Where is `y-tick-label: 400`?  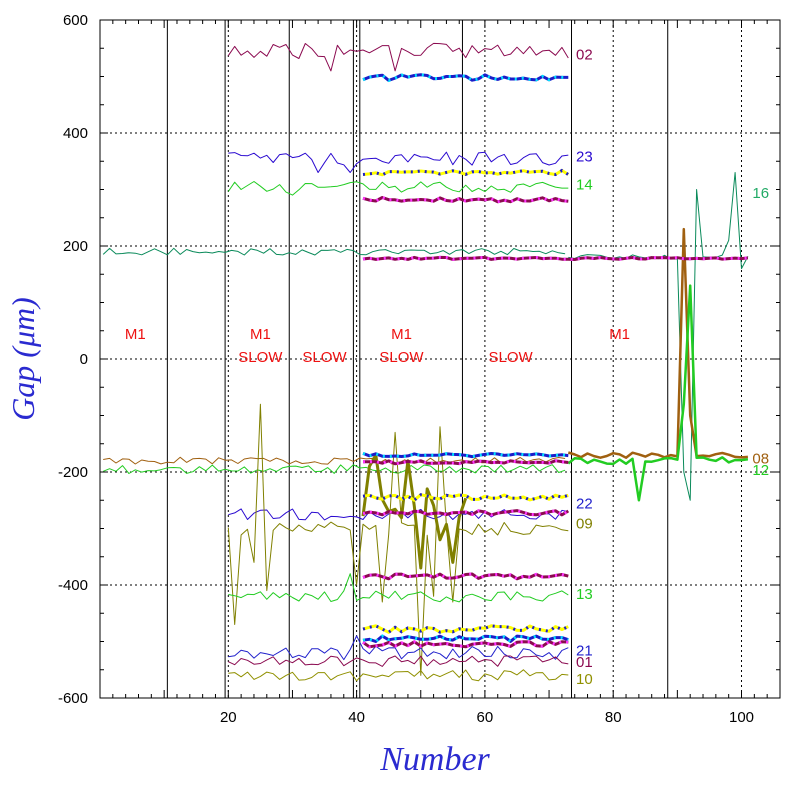 y-tick-label: 400 is located at coordinates (75, 133).